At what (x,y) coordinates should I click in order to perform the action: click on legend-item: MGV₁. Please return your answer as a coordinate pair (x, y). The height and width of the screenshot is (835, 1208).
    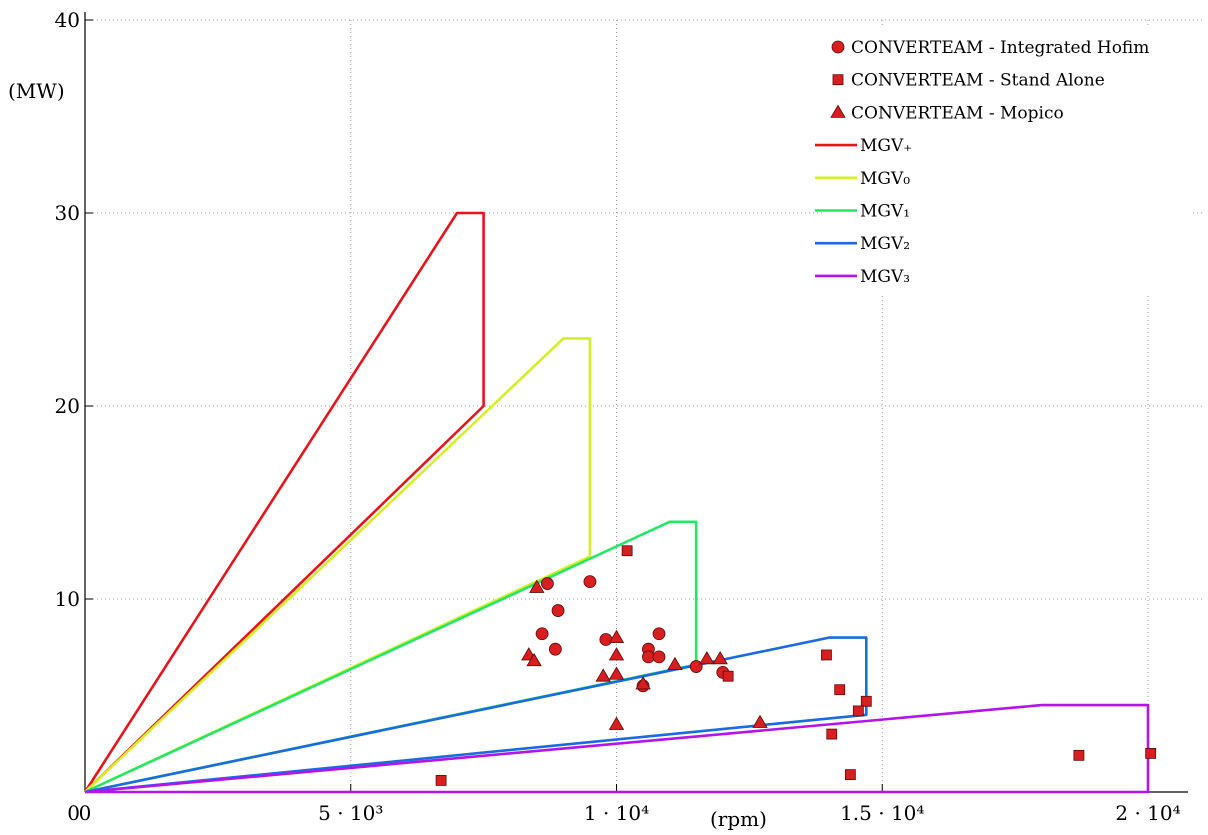
    Looking at the image, I should click on (862, 212).